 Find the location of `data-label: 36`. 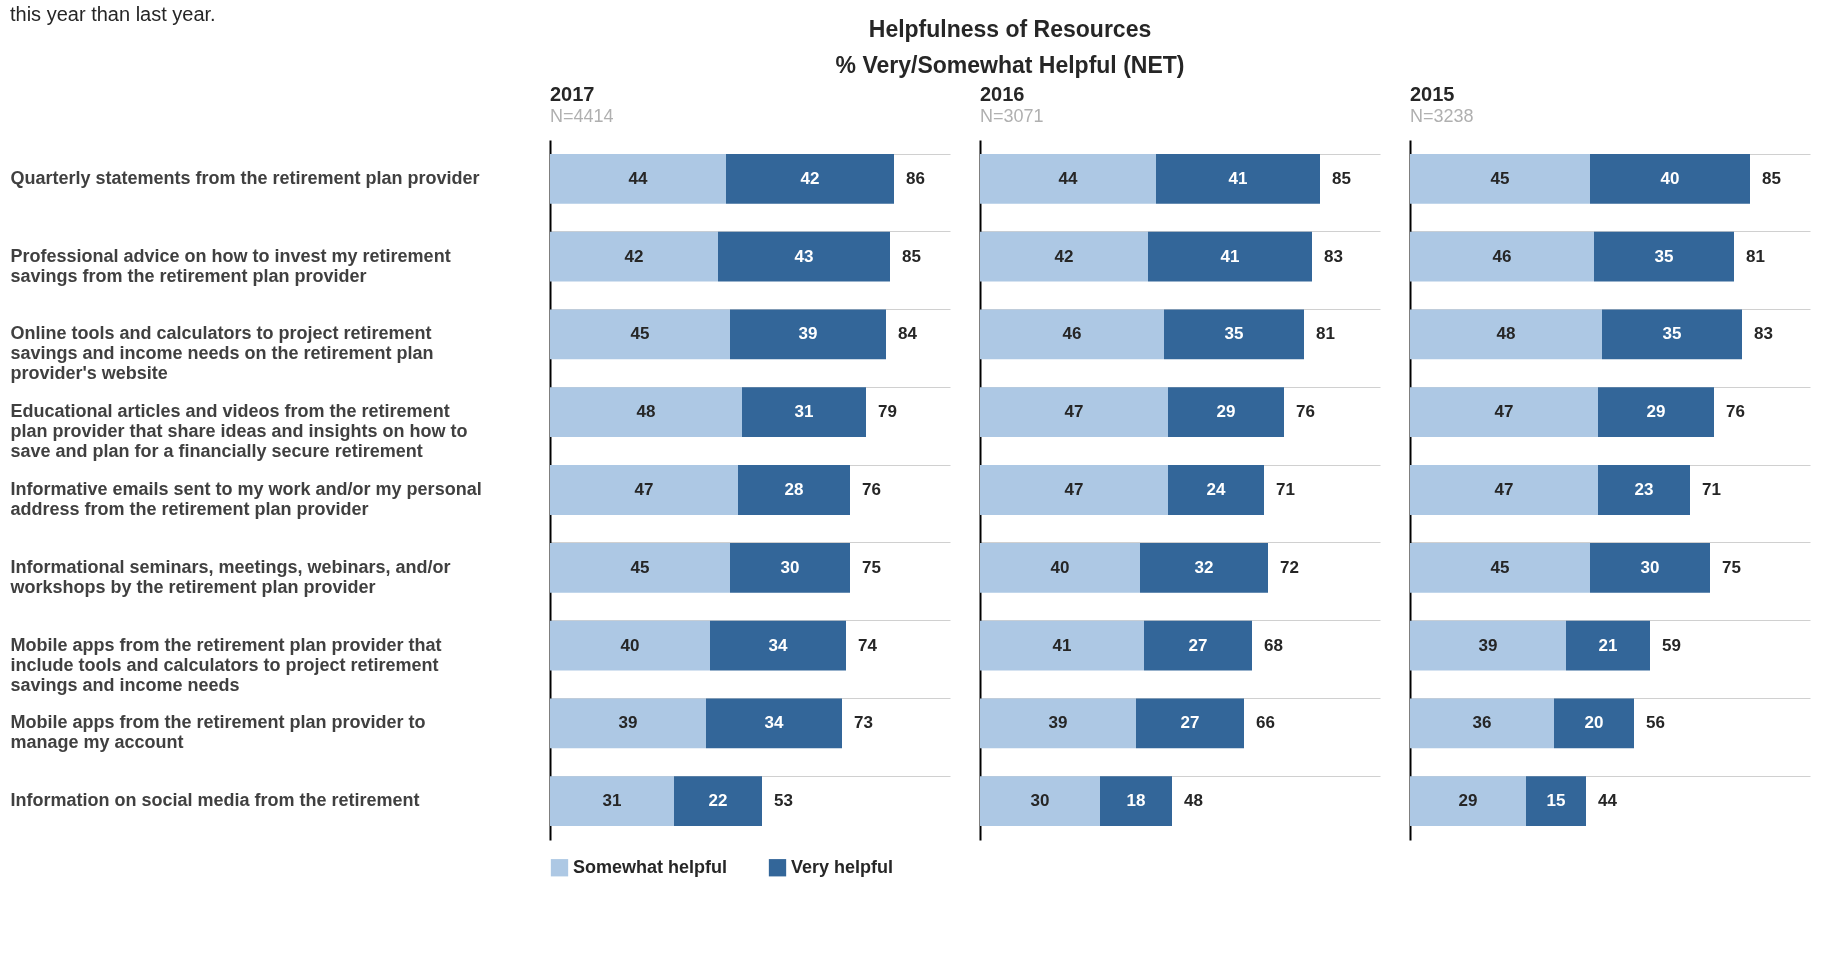

data-label: 36 is located at coordinates (1482, 723).